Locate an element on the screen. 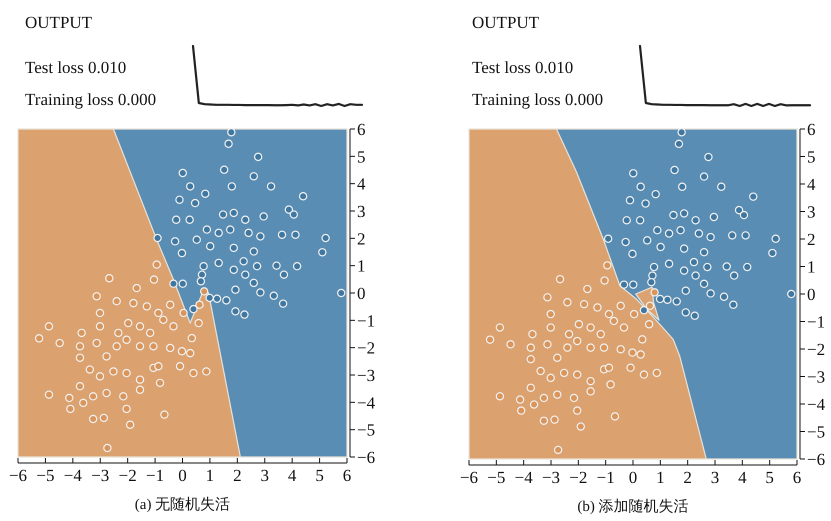 Image resolution: width=831 pixels, height=521 pixels. text: (b) 添加随机失活 is located at coordinates (633, 506).